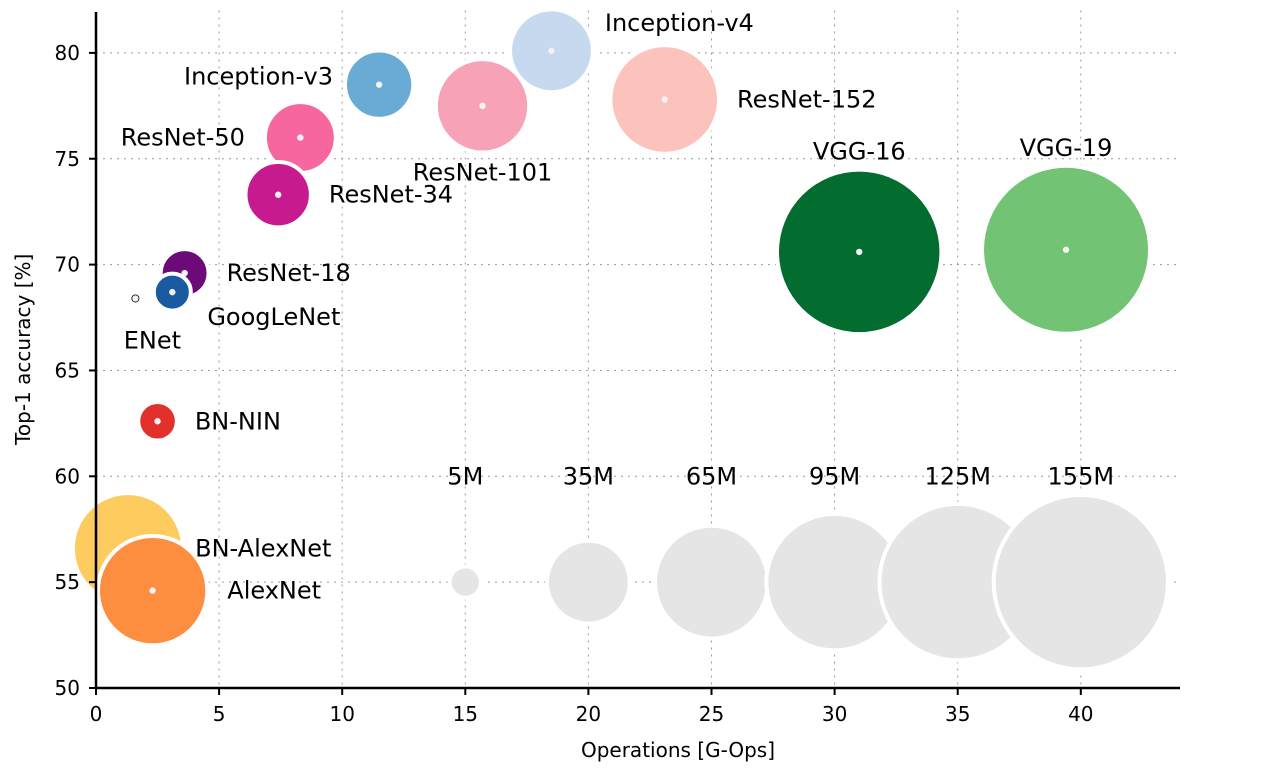 This screenshot has width=1272, height=784. I want to click on x-tick-label: 0, so click(96, 714).